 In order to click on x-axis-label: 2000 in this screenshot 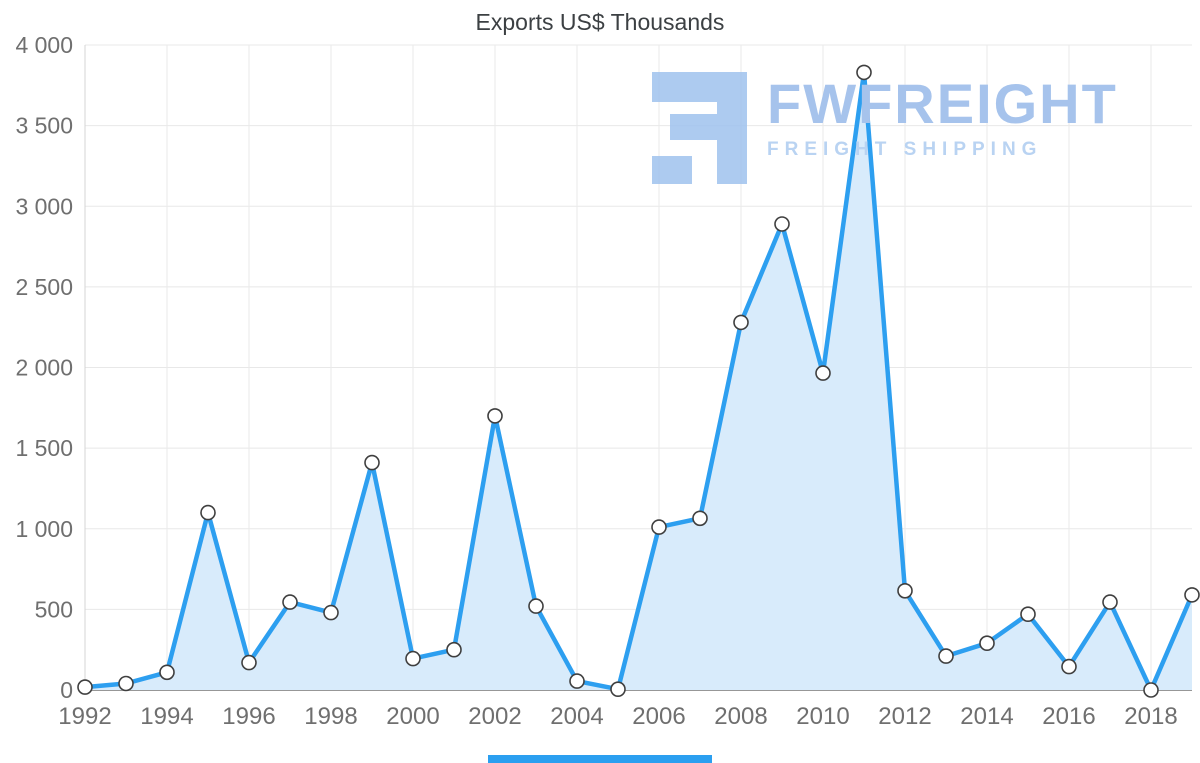, I will do `click(412, 716)`.